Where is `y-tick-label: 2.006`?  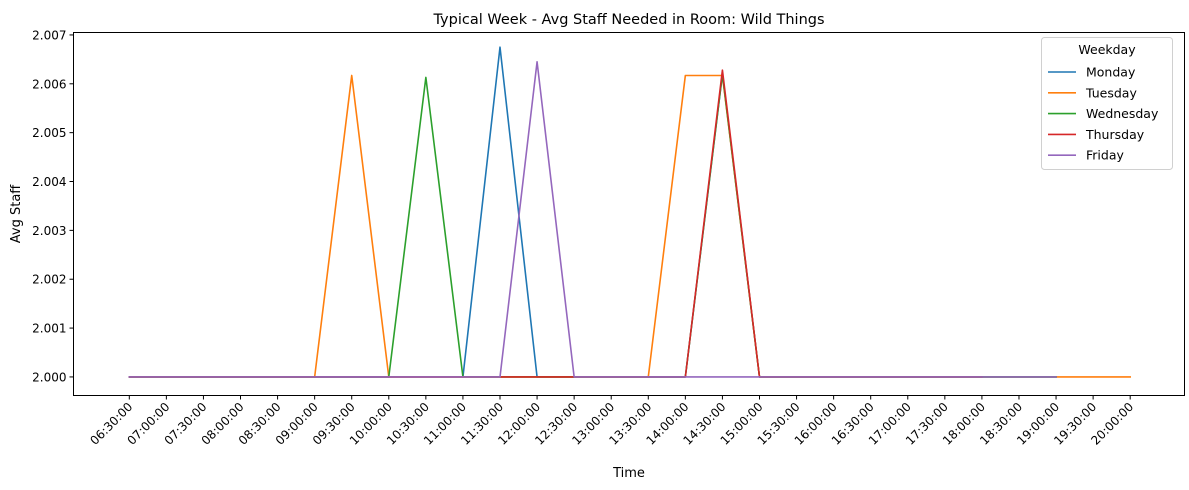 y-tick-label: 2.006 is located at coordinates (49, 84).